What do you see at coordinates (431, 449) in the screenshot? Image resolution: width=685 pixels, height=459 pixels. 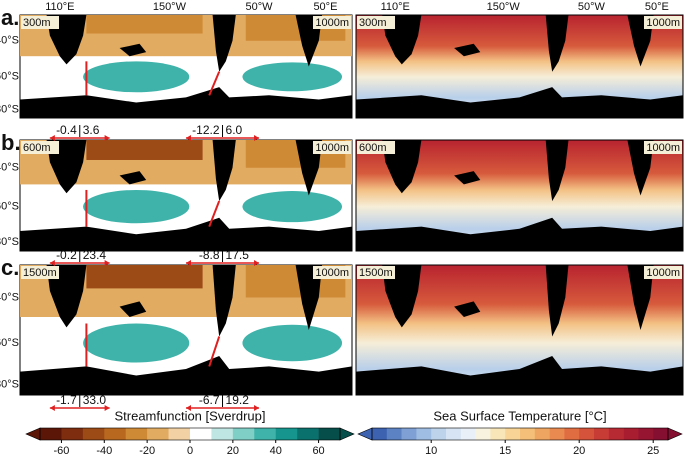 I see `colorbar-tick-label: 10` at bounding box center [431, 449].